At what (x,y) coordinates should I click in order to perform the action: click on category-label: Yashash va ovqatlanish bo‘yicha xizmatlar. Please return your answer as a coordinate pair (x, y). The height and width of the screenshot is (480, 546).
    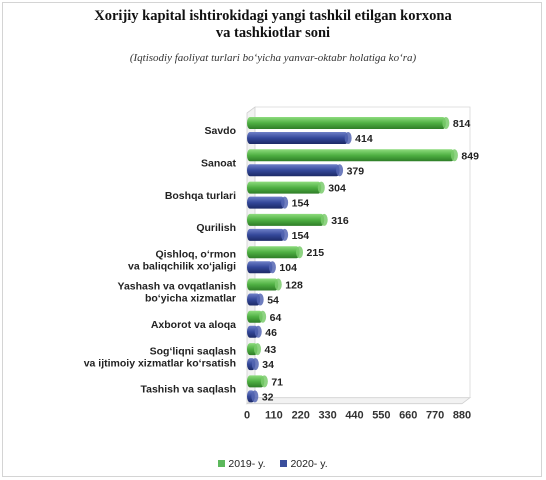
    Looking at the image, I should click on (177, 293).